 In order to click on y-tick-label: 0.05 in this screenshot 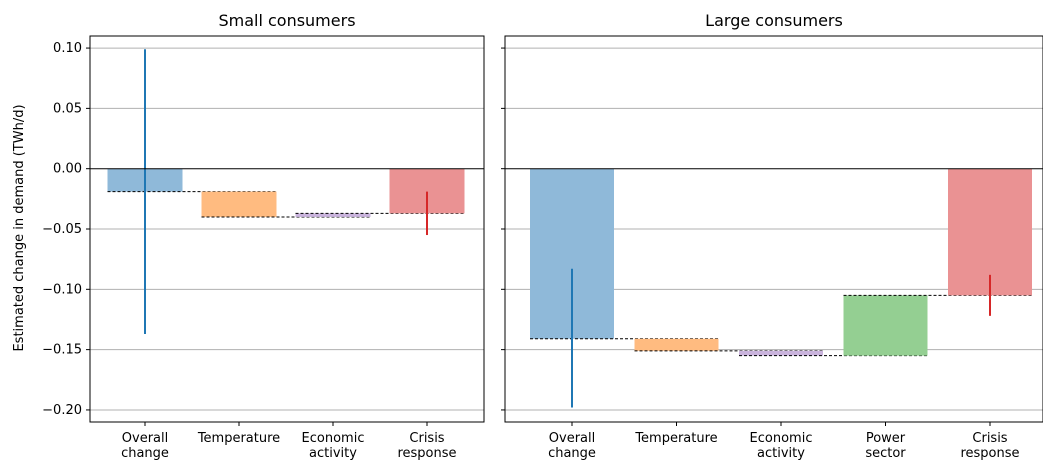, I will do `click(67, 108)`.